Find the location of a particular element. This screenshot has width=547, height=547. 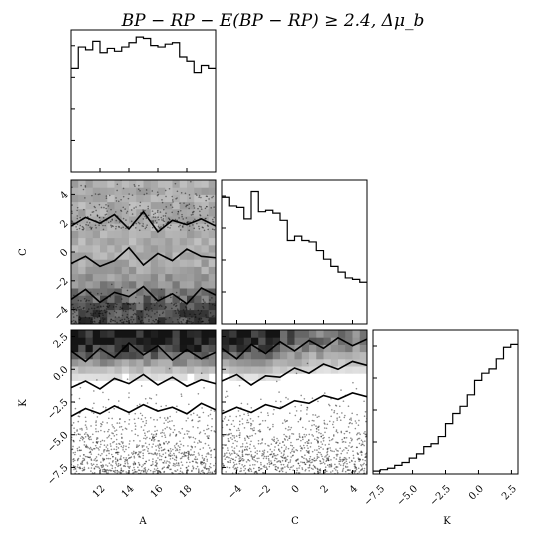

x-tick-label-K: 0.0 is located at coordinates (476, 492).